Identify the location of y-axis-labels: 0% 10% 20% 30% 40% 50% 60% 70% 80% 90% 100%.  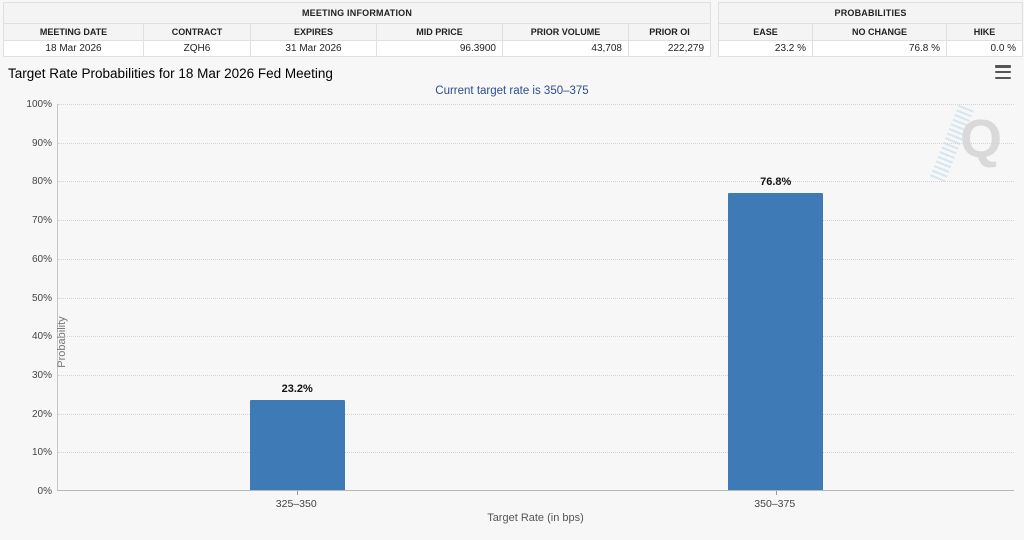
(26, 298).